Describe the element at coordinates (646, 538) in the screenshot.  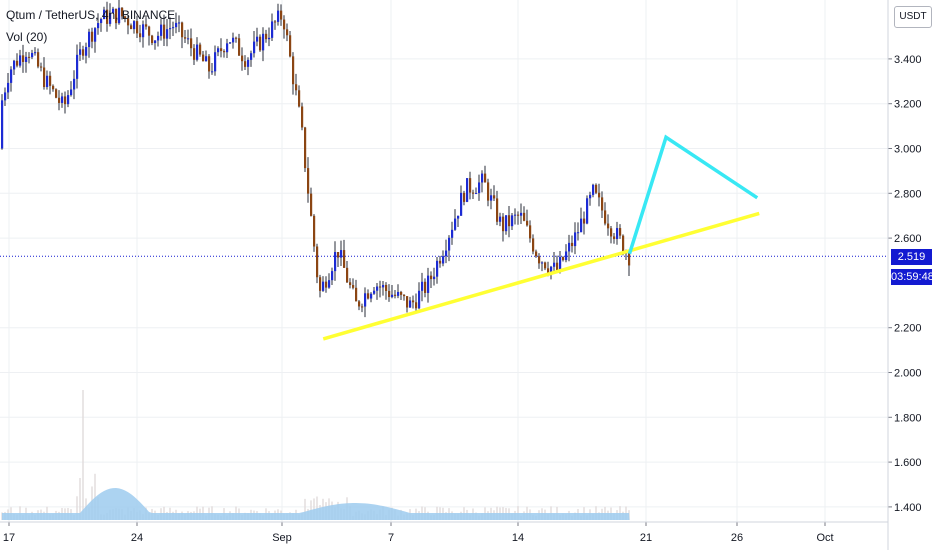
I see `x-tick-label: 21` at that location.